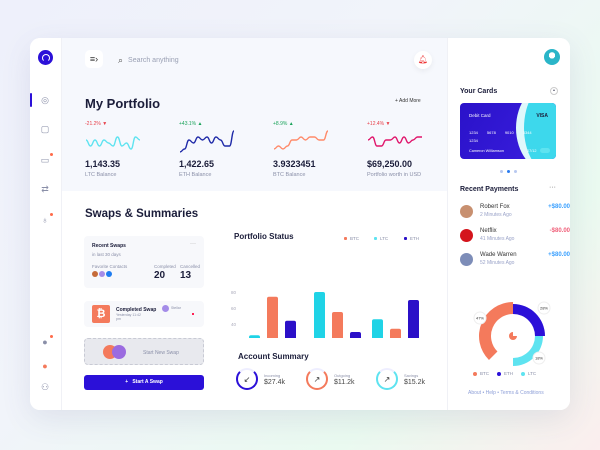 The height and width of the screenshot is (450, 600). Describe the element at coordinates (94, 59) in the screenshot. I see `menu-toggle-button: ≡›` at that location.